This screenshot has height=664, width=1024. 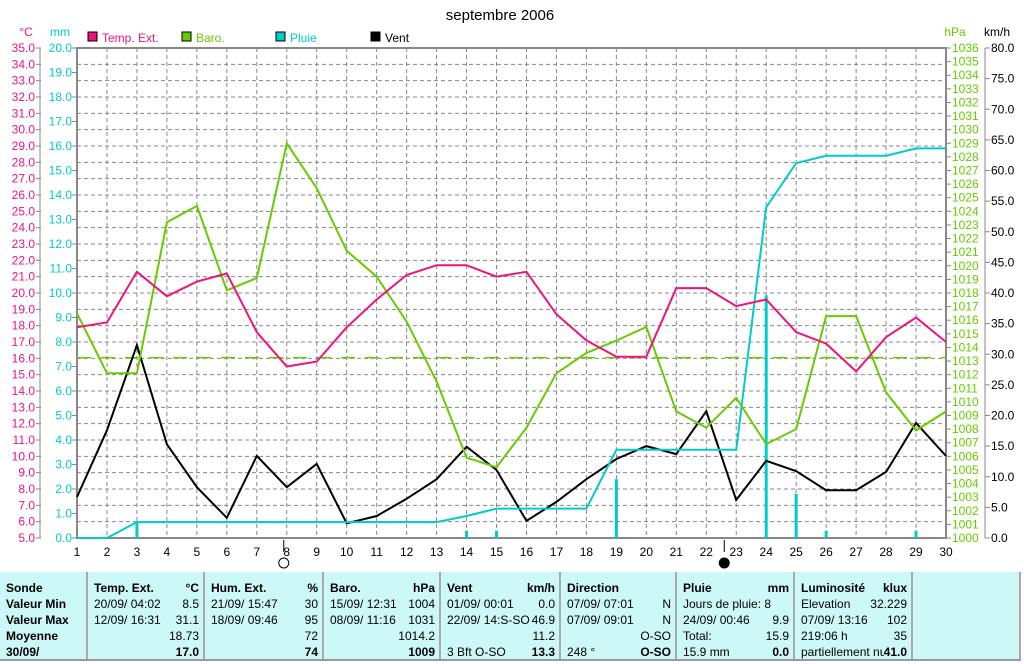 I want to click on lum-avg: 35, so click(x=900, y=636).